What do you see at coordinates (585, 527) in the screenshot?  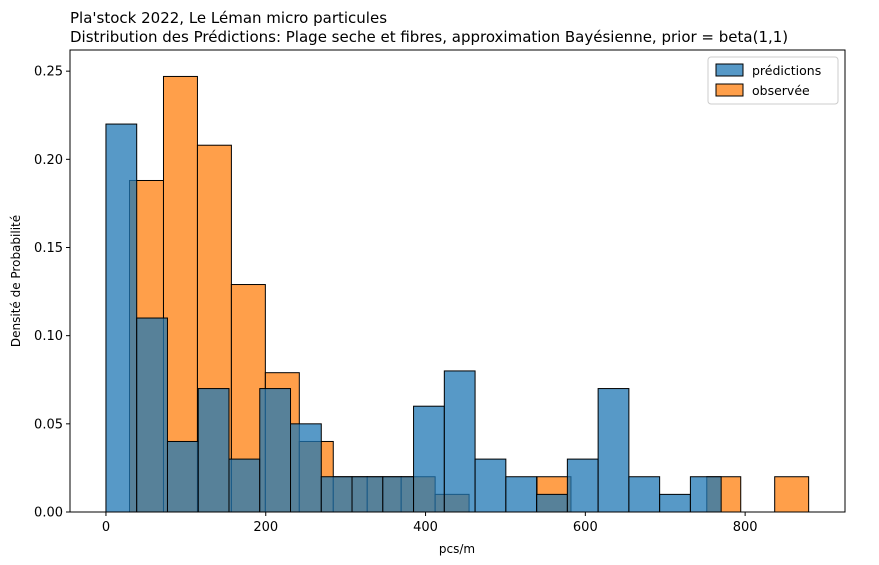 I see `x-tick-label: 600` at bounding box center [585, 527].